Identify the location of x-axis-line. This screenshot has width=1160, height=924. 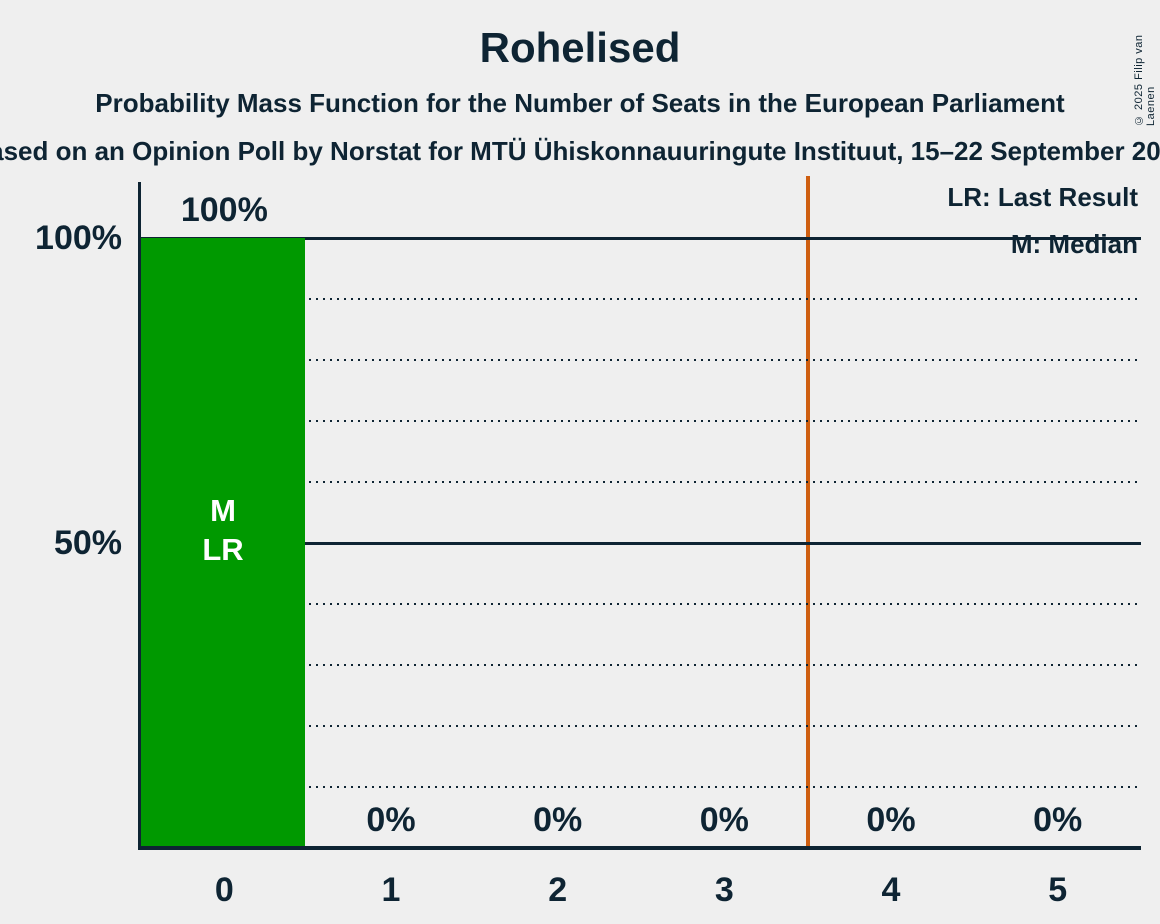
(639, 848).